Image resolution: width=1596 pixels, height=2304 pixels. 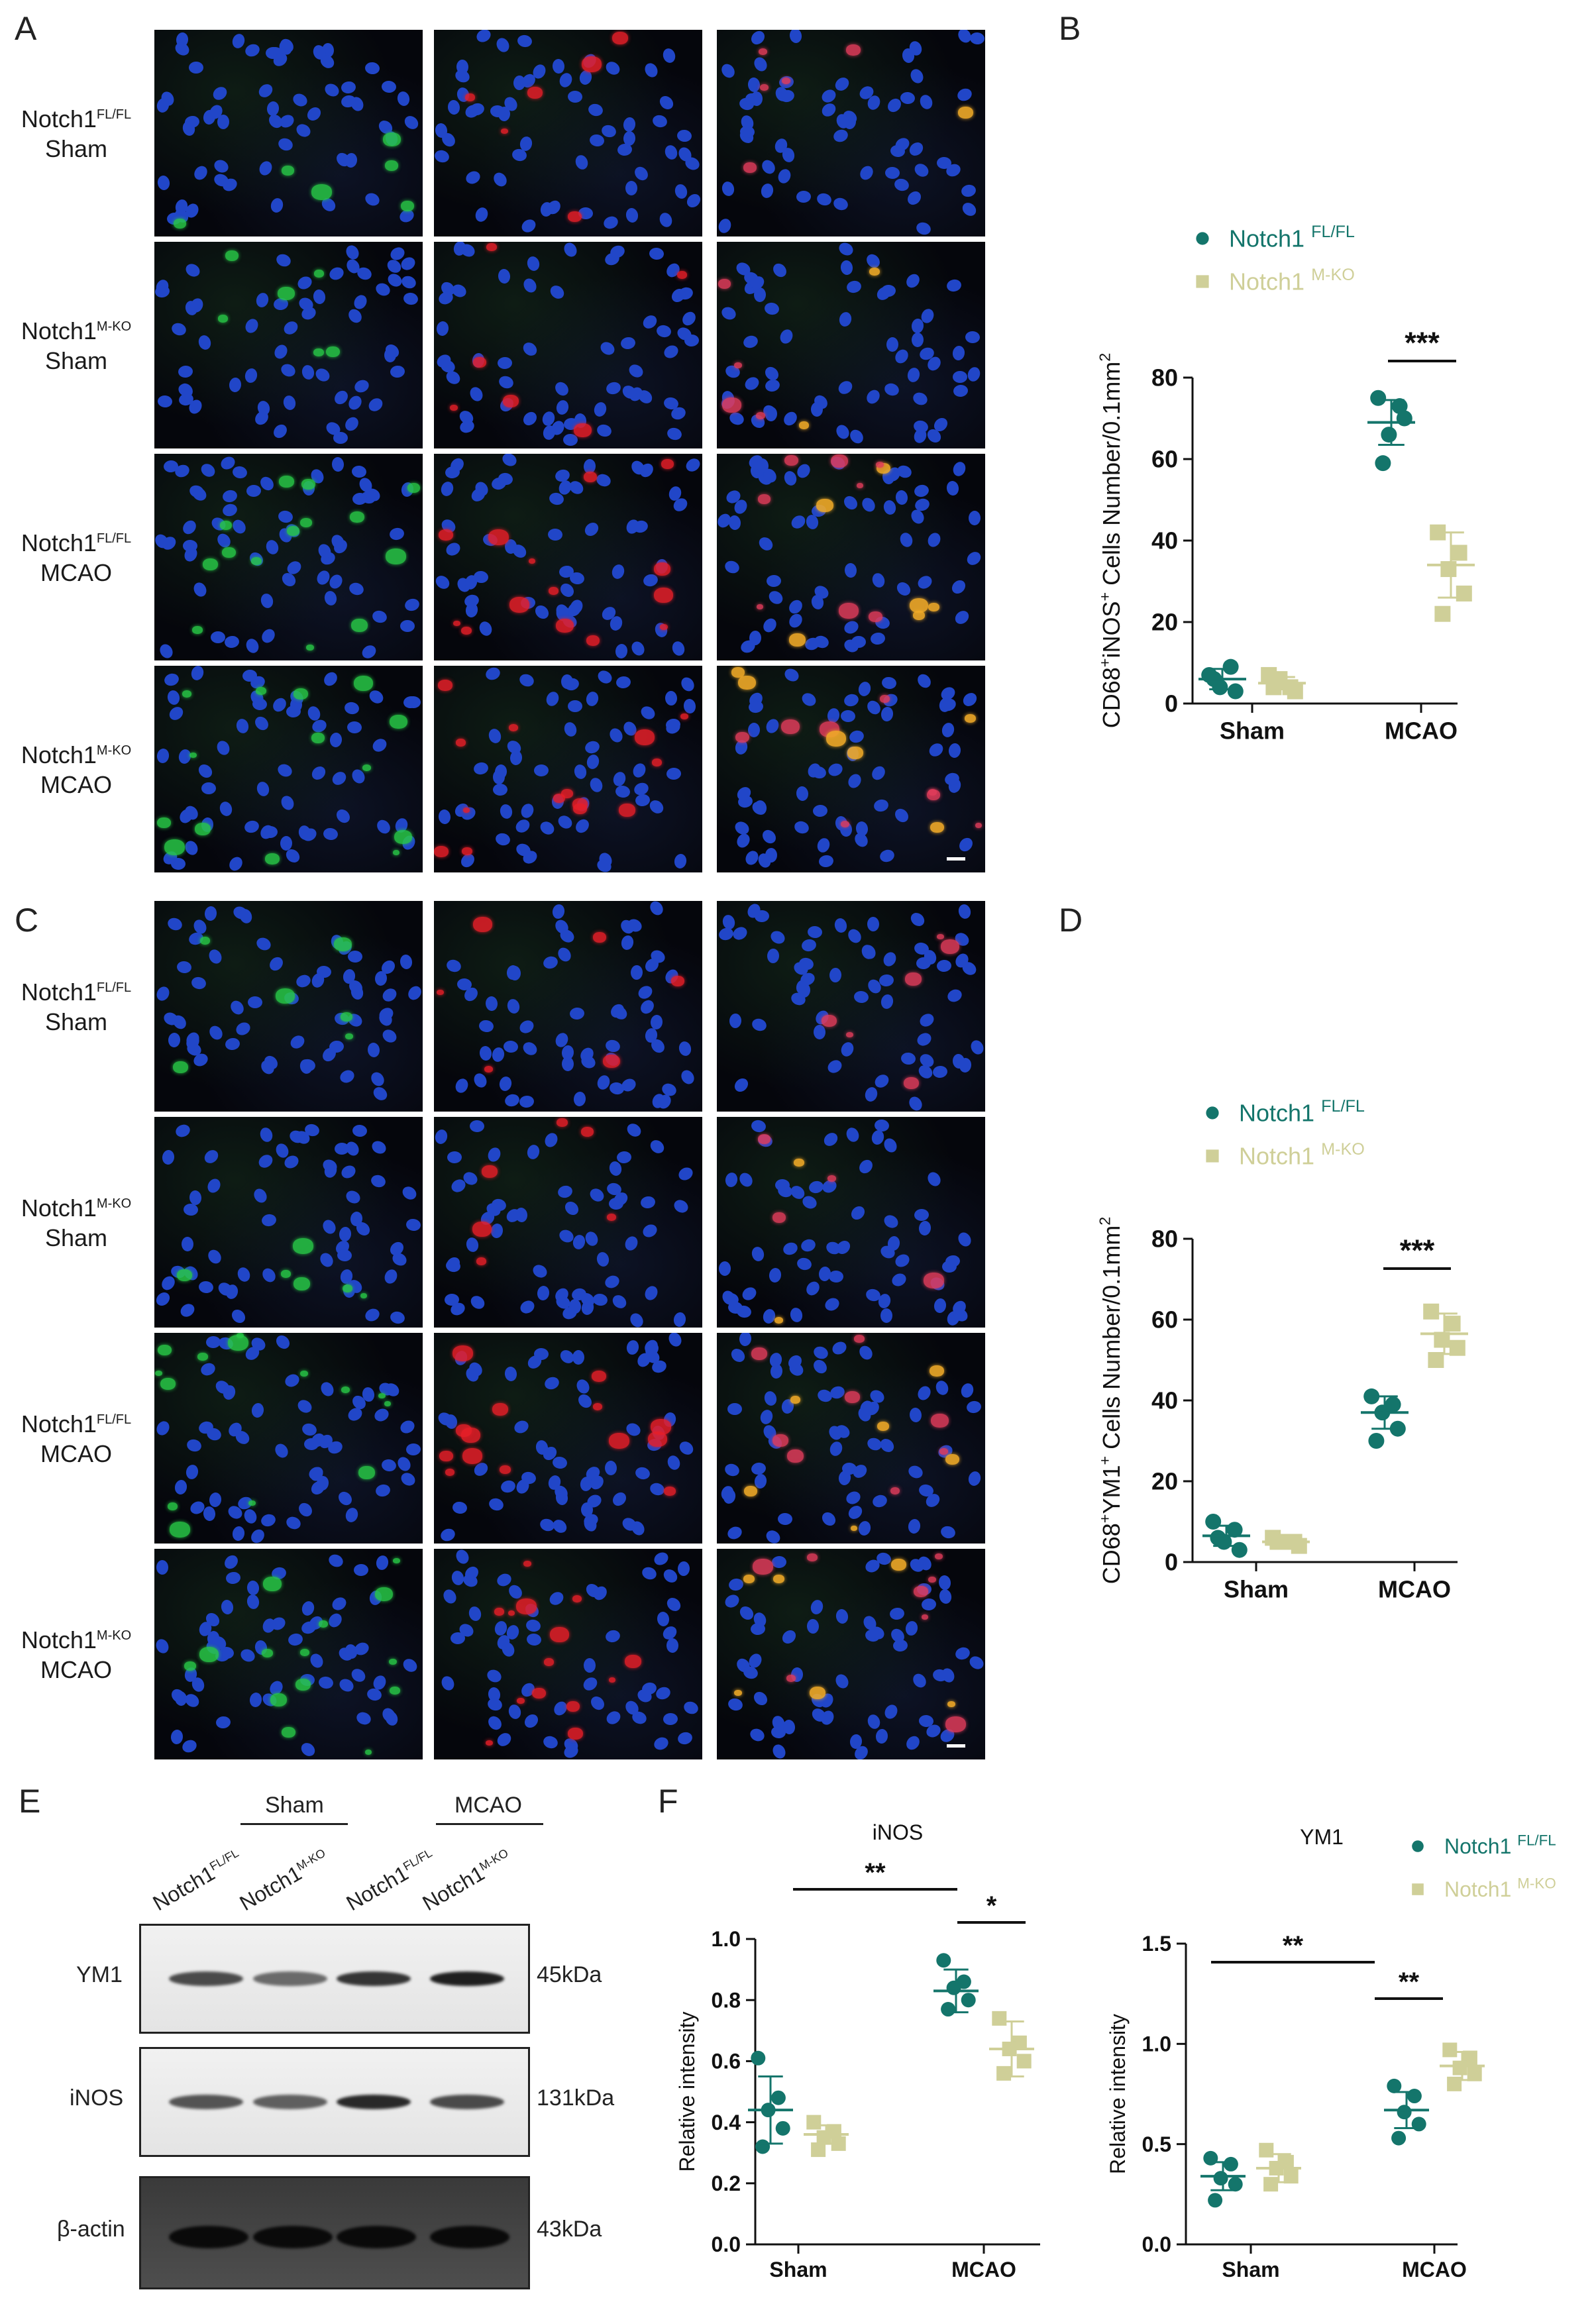 I want to click on row-label-genotype: Notch1M-KO, so click(x=76, y=1208).